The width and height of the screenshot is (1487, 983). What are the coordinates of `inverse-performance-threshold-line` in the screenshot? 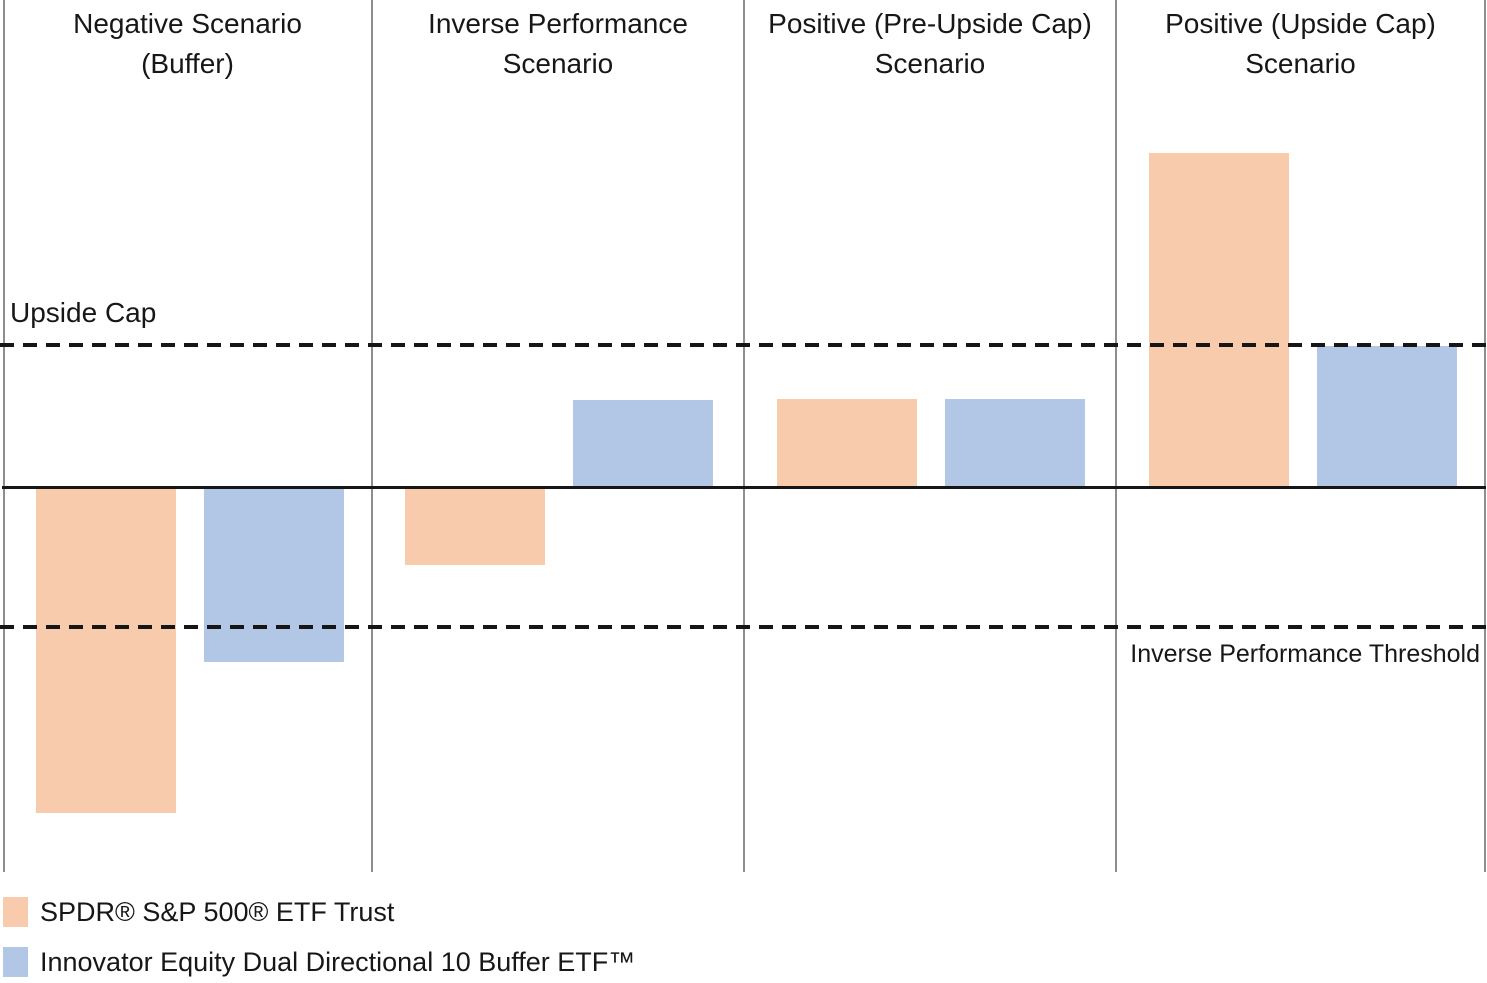 It's located at (743, 627).